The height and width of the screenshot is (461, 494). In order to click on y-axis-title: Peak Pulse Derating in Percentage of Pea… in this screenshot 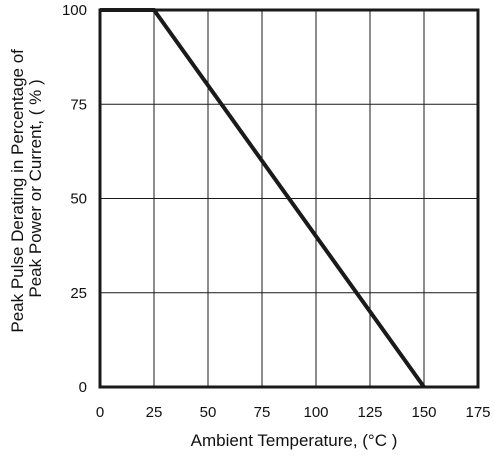, I will do `click(26, 188)`.